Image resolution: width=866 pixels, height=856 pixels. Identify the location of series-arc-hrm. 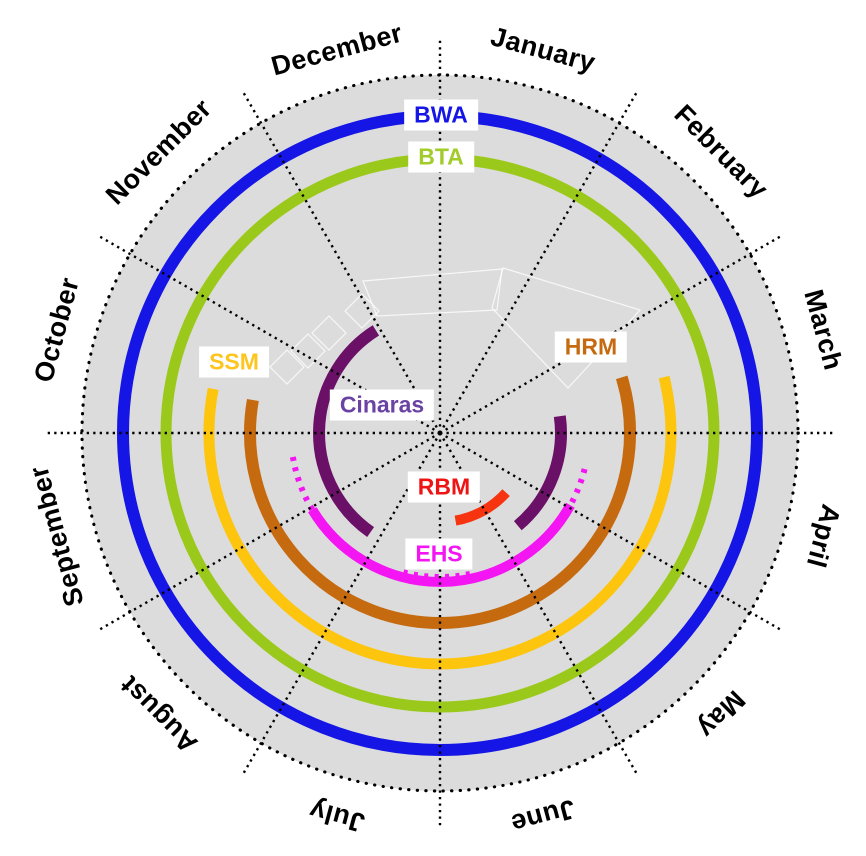
(440, 502).